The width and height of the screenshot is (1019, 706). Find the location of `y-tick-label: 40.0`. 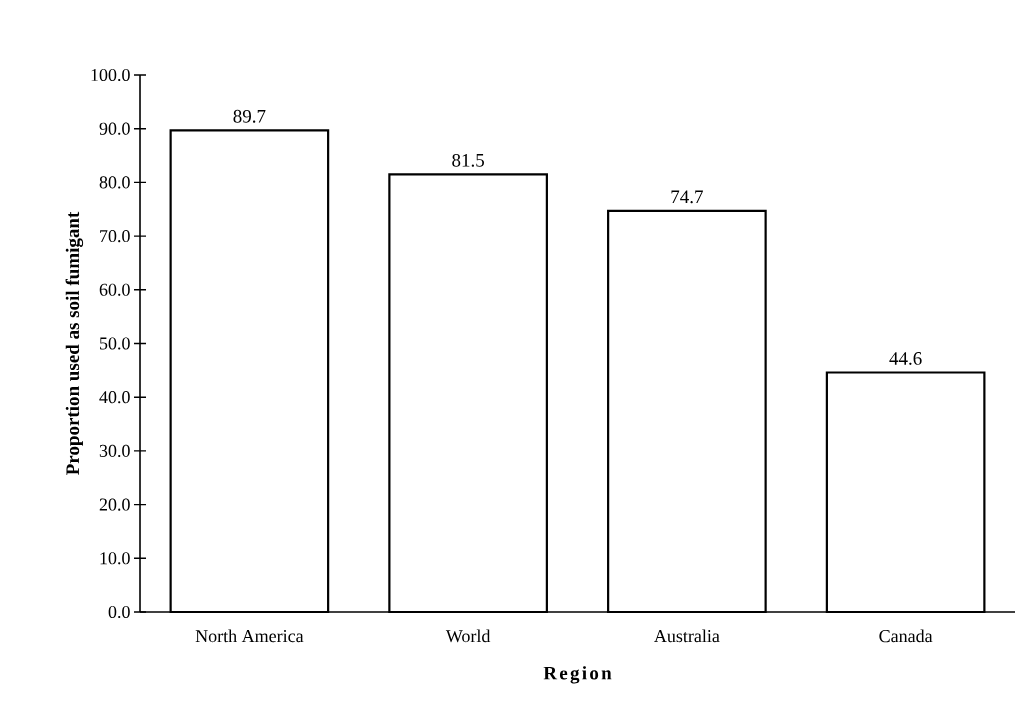

y-tick-label: 40.0 is located at coordinates (114, 397).